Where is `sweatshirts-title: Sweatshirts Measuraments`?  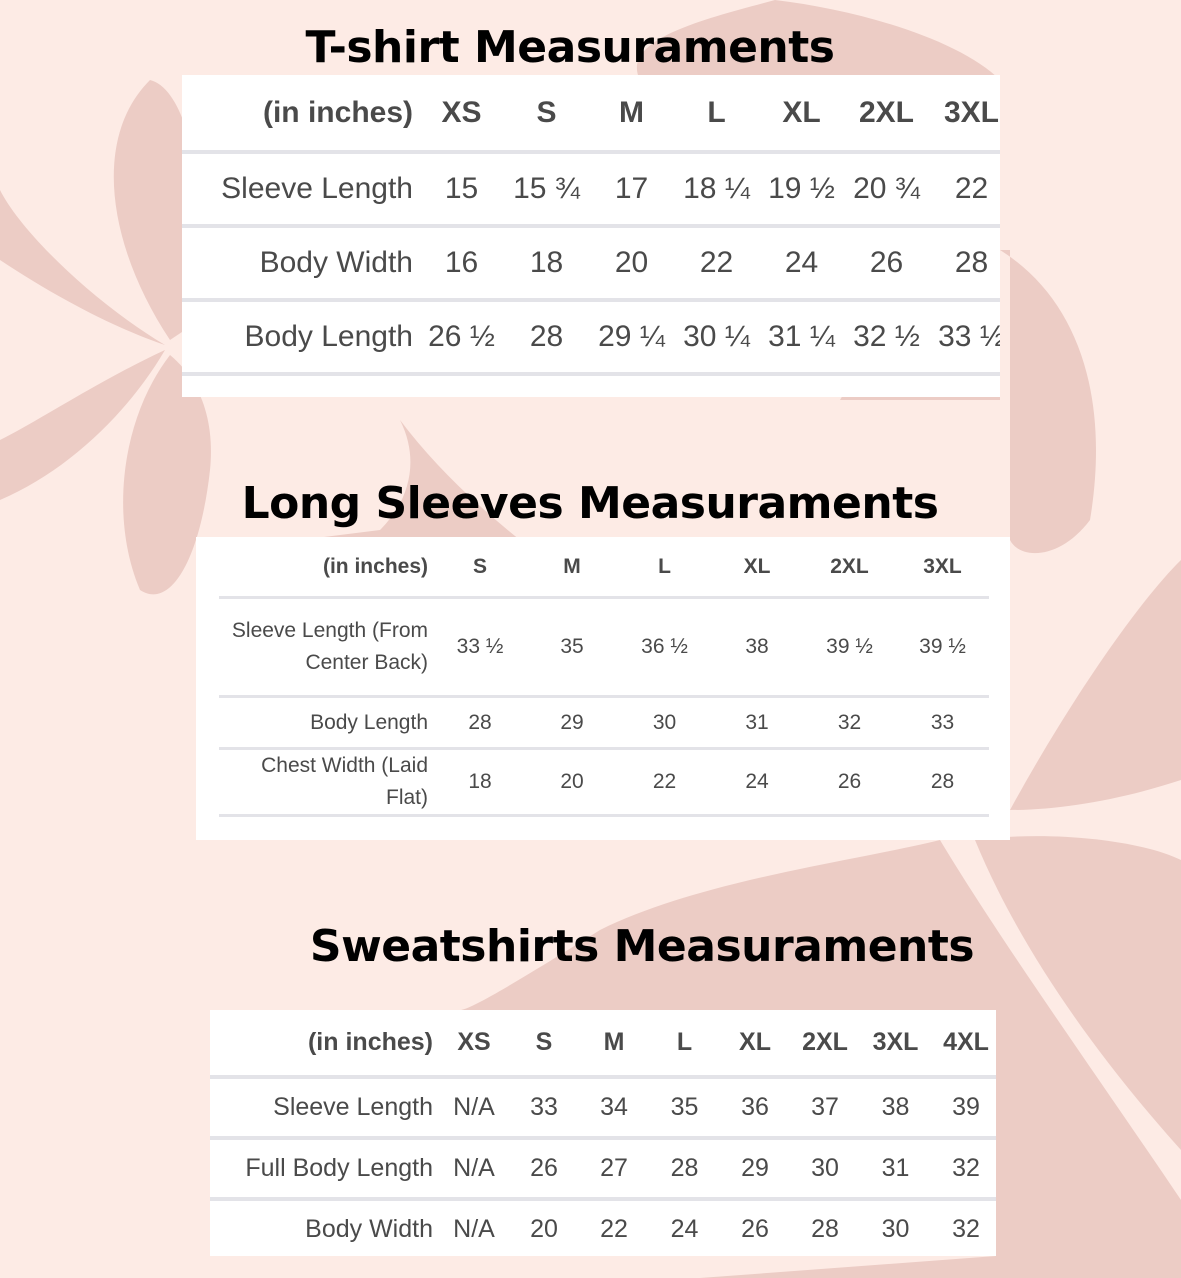
sweatshirts-title: Sweatshirts Measuraments is located at coordinates (642, 946).